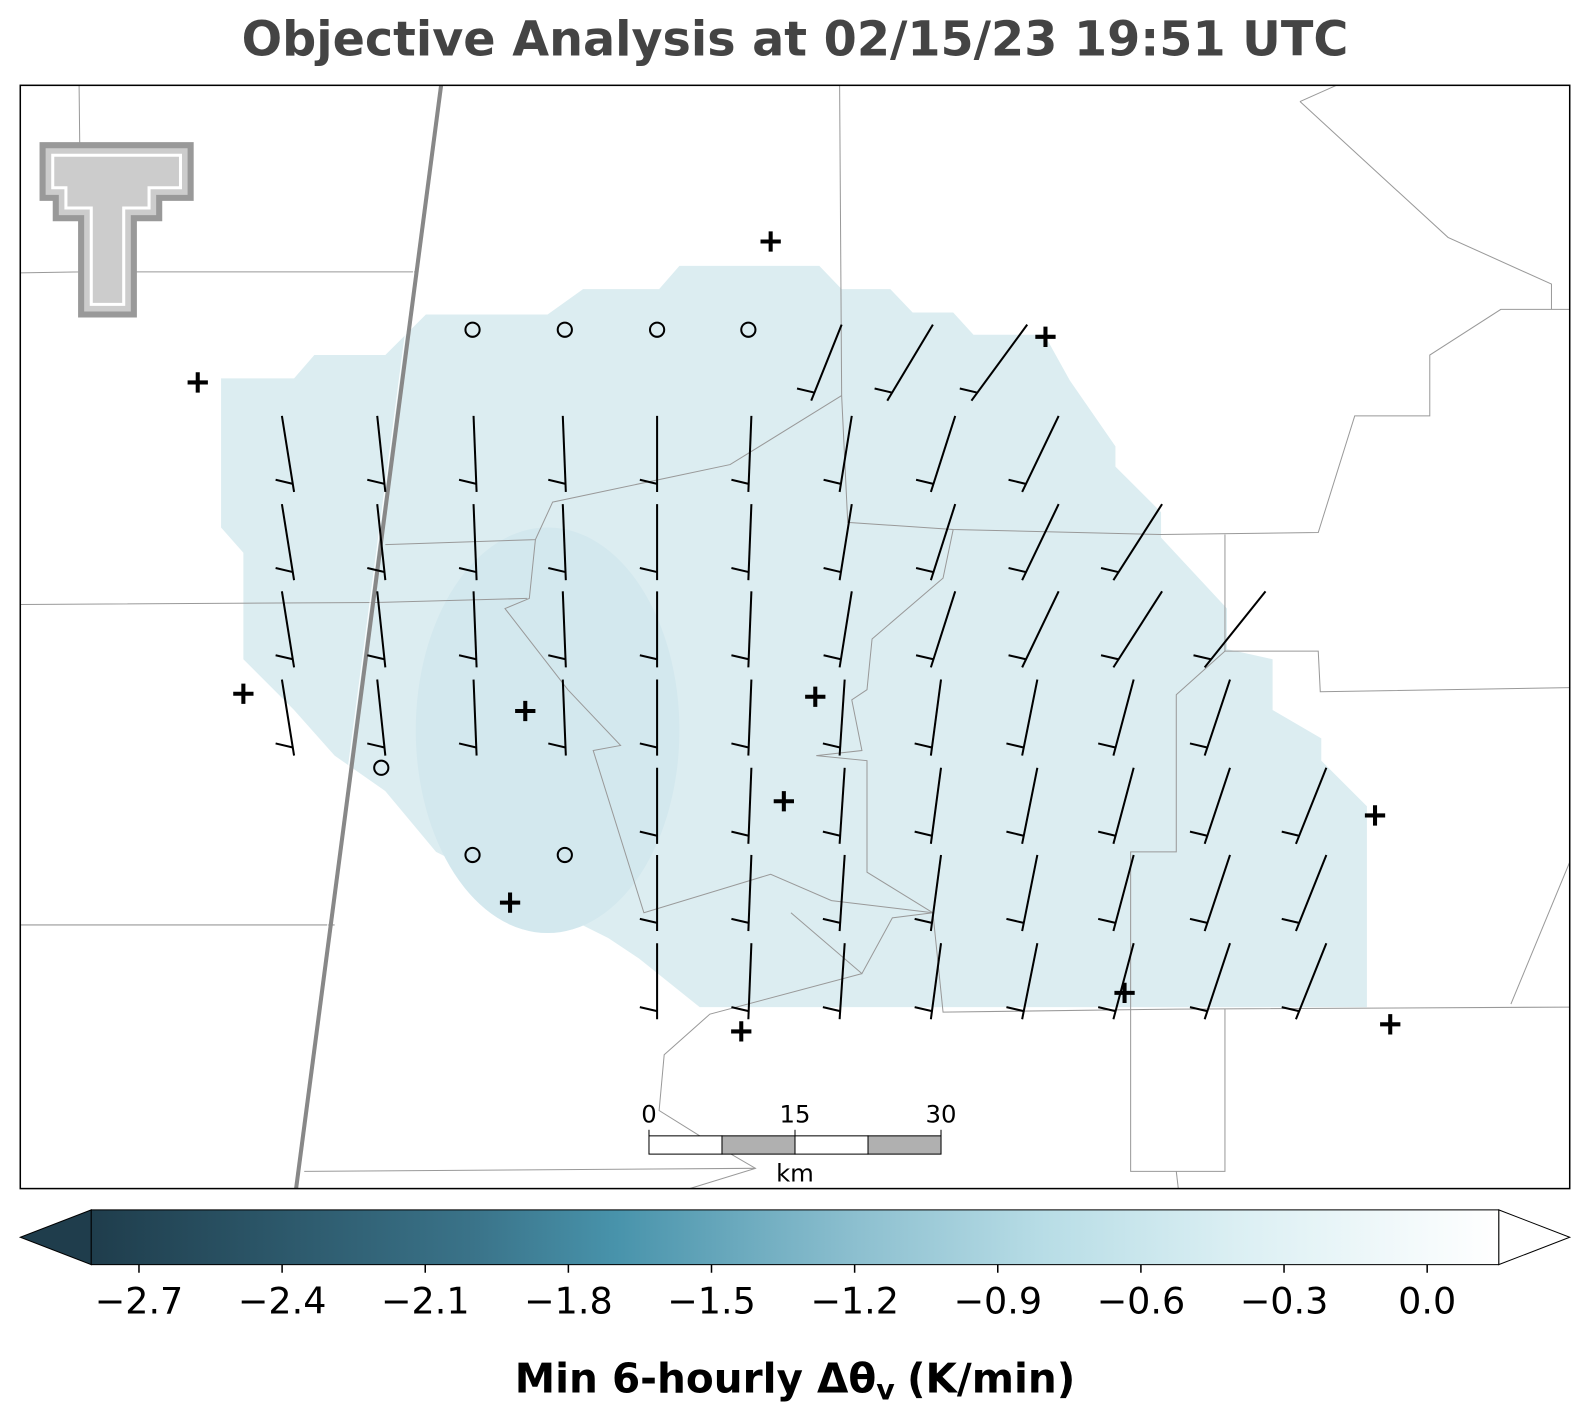 The width and height of the screenshot is (1590, 1425). Describe the element at coordinates (991, 1378) in the screenshot. I see `label-units: (K/min)` at that location.